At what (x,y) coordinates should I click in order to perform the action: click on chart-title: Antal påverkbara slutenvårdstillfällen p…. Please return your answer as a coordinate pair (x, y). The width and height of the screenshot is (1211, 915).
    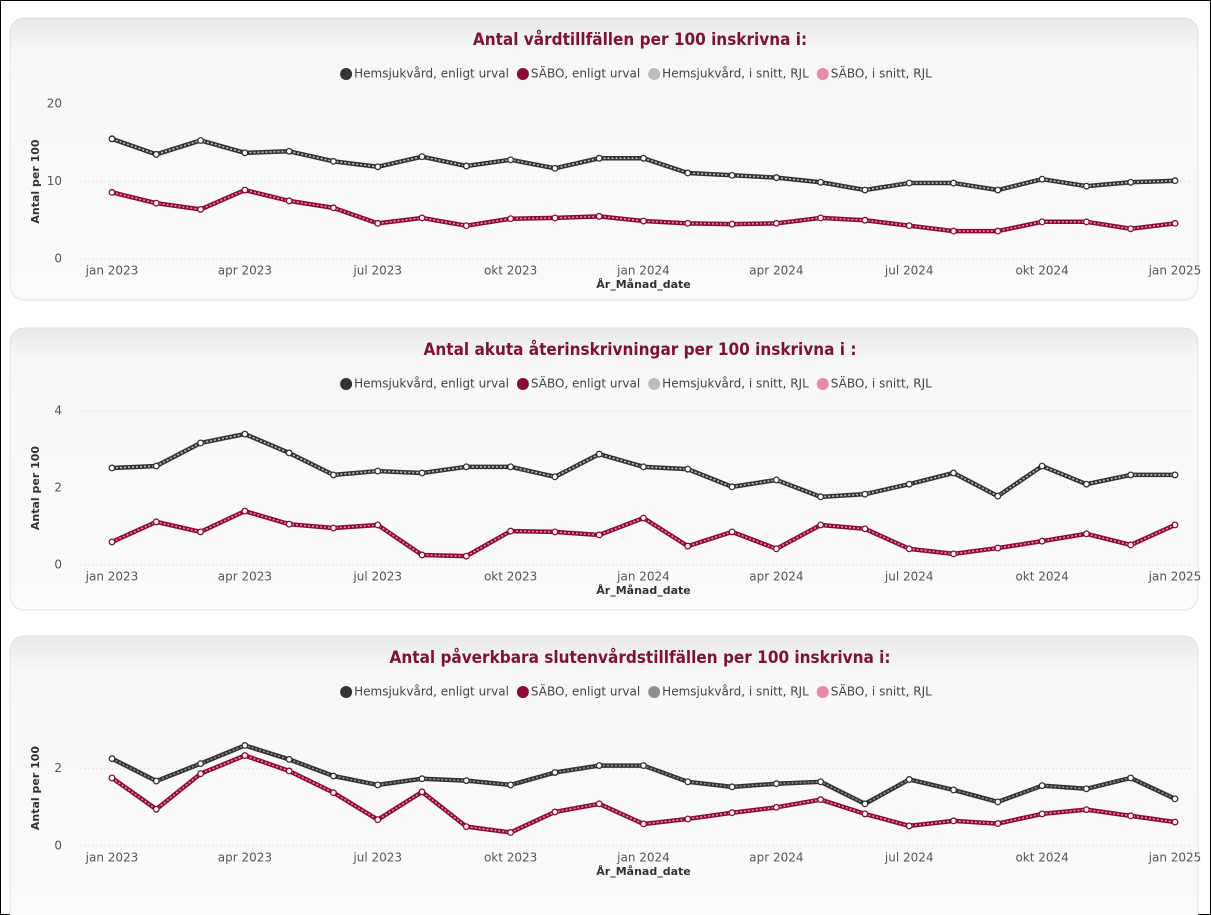
    Looking at the image, I should click on (640, 657).